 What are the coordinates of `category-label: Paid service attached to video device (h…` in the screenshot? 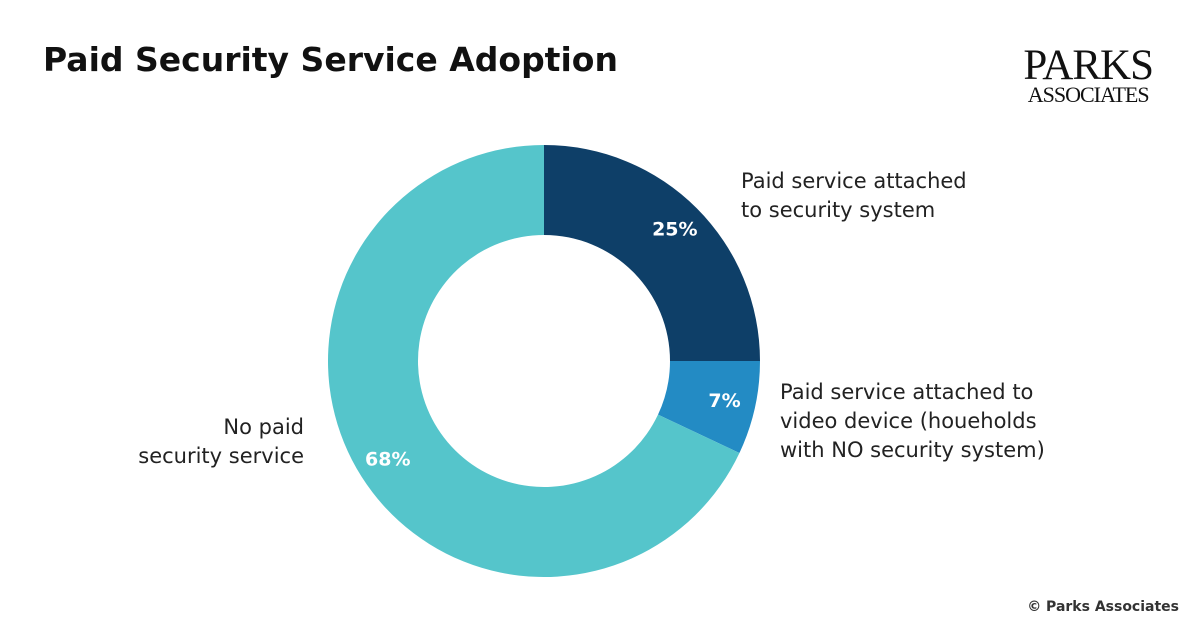 It's located at (912, 421).